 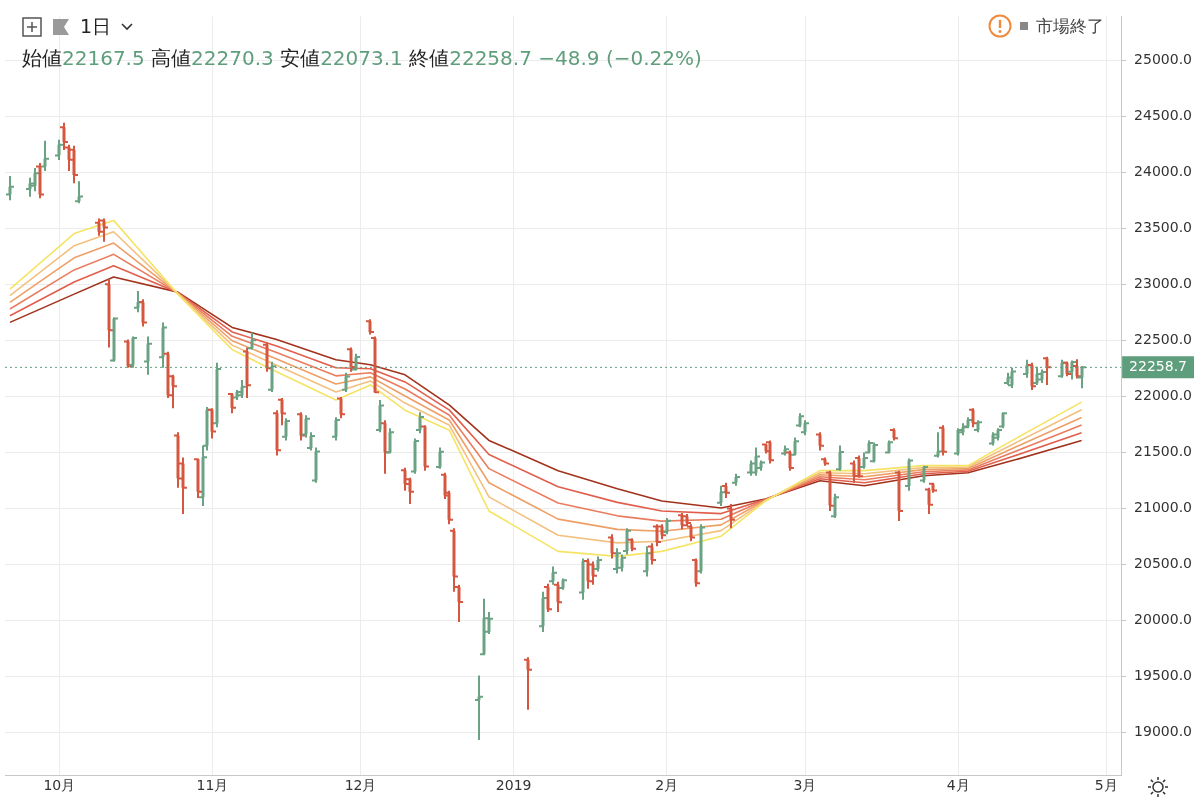 What do you see at coordinates (59, 785) in the screenshot?
I see `x-tick-label: 10月` at bounding box center [59, 785].